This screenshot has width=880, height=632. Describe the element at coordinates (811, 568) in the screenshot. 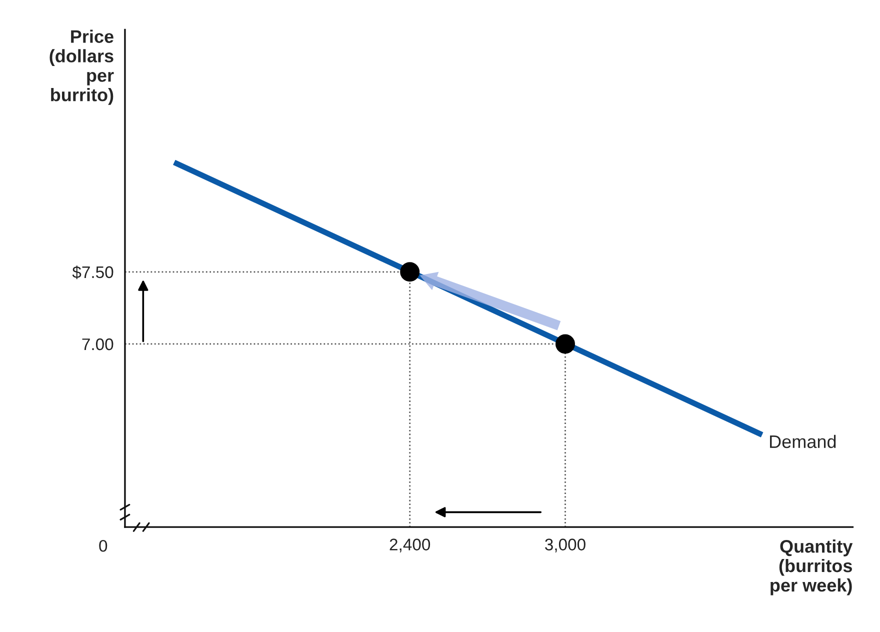

I see `x-axis-title: Quantity (burritos per week)` at that location.